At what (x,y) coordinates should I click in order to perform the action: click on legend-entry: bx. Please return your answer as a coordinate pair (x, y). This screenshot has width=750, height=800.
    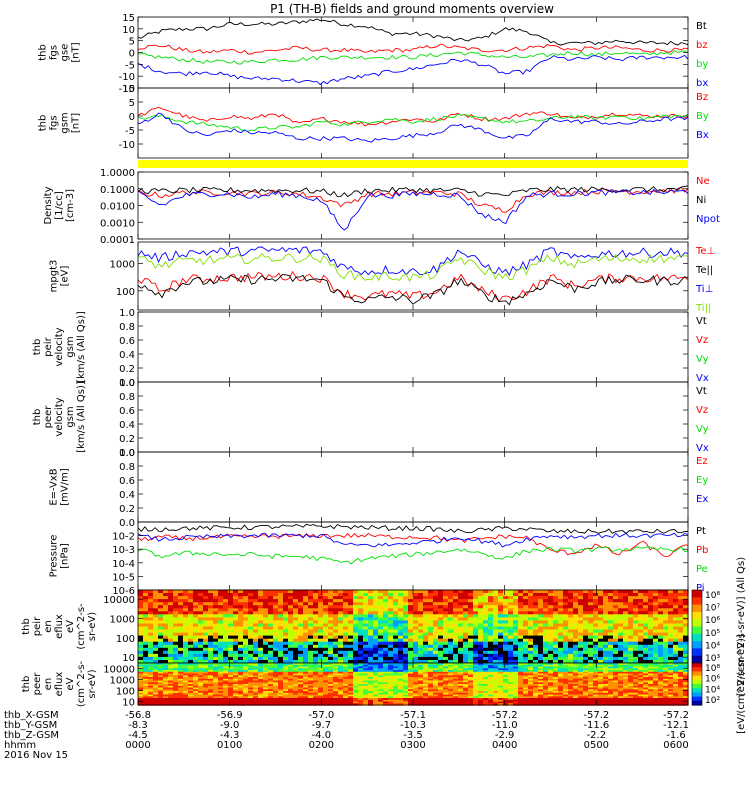
    Looking at the image, I should click on (702, 83).